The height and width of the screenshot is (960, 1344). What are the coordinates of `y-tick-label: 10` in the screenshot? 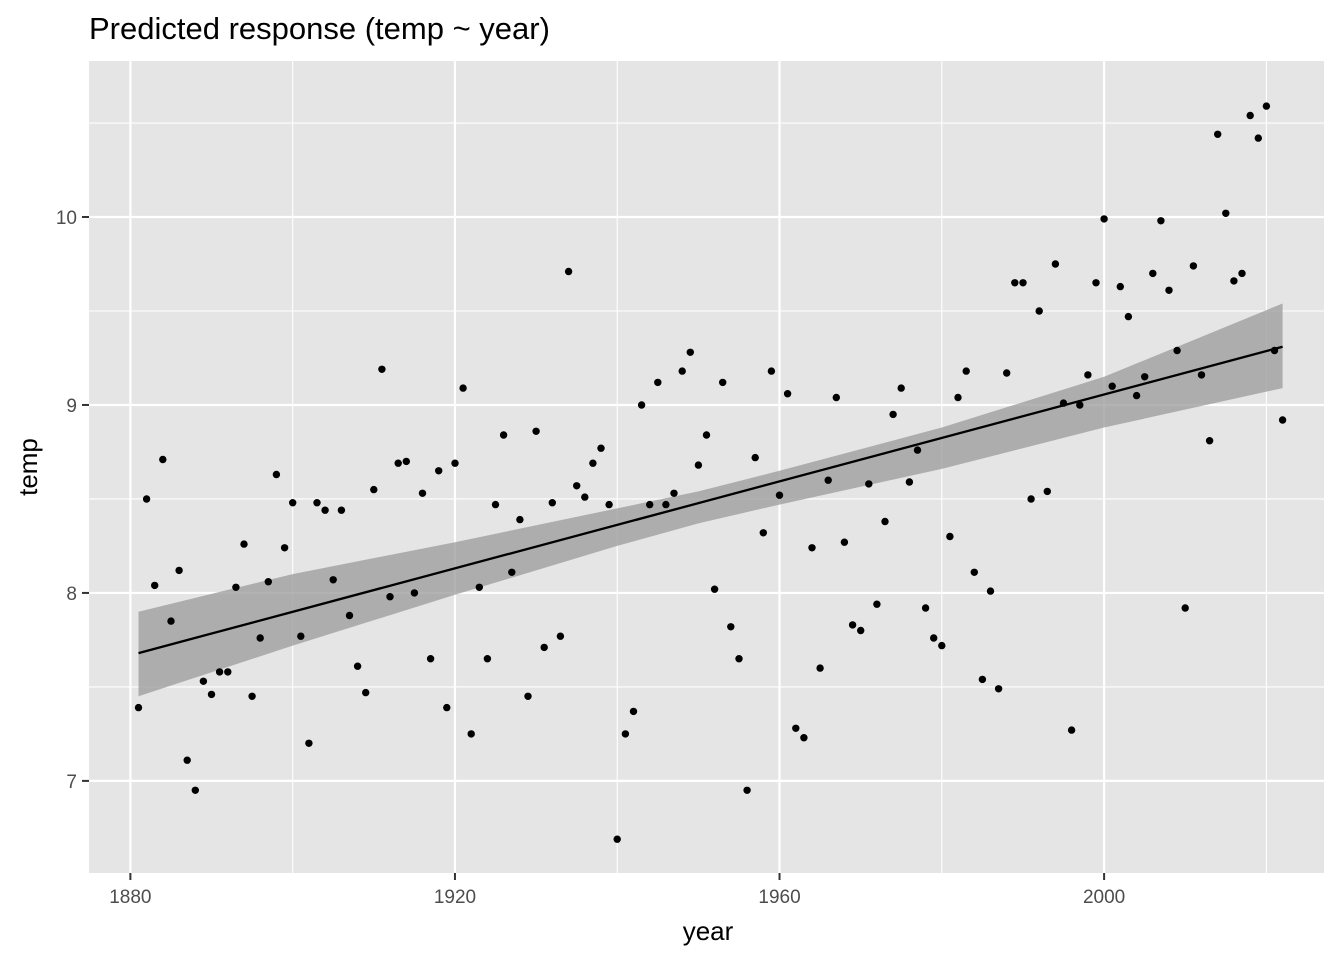 It's located at (66, 218).